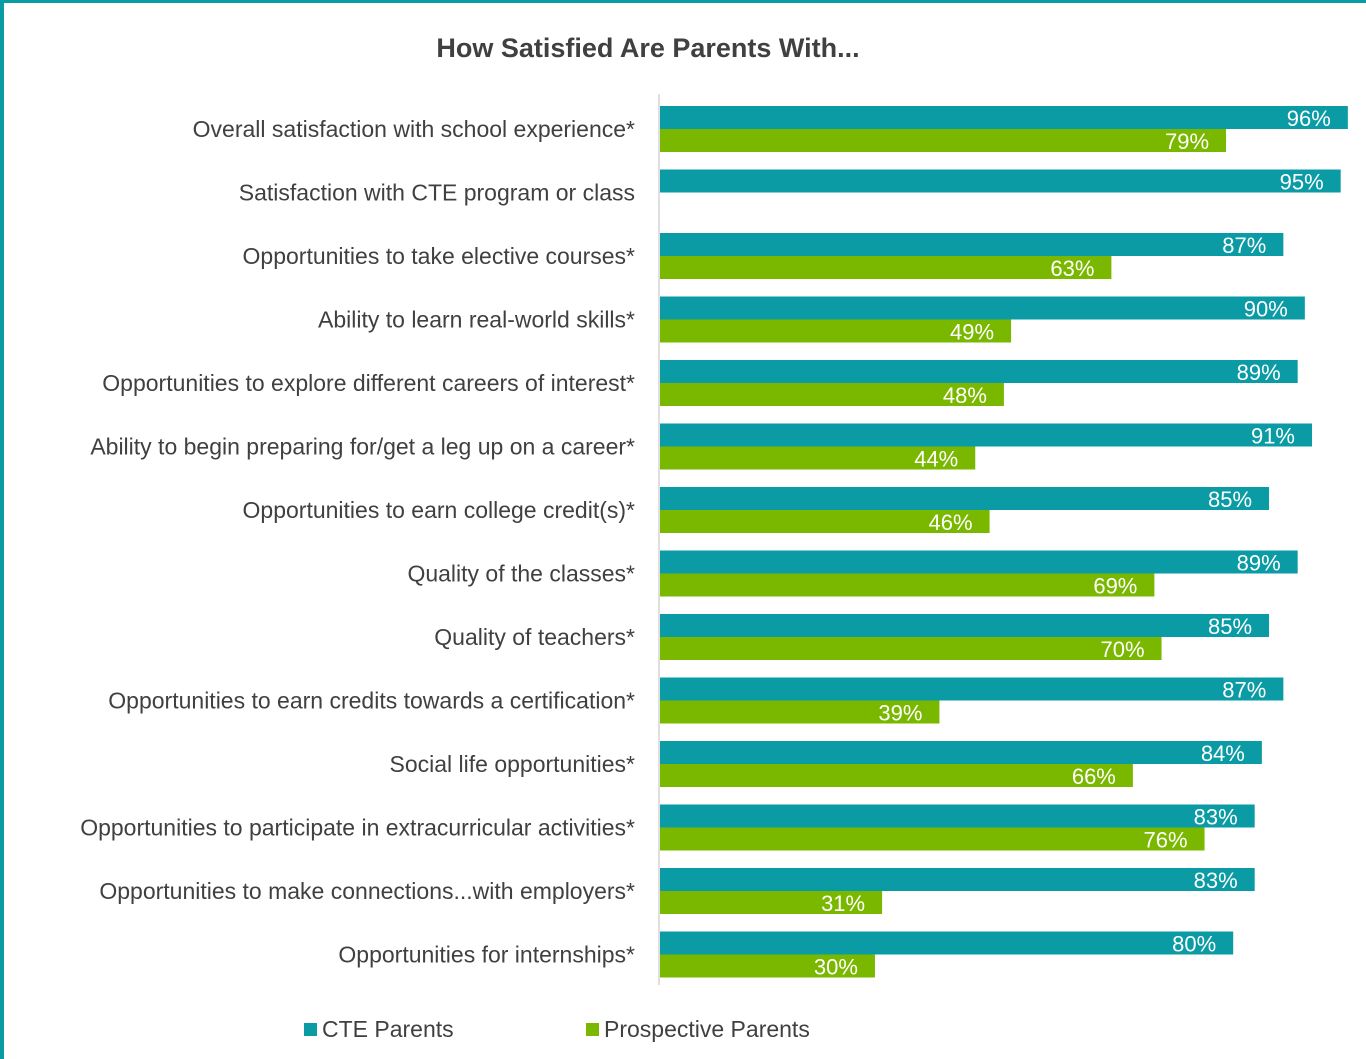 This screenshot has height=1059, width=1366. What do you see at coordinates (951, 522) in the screenshot?
I see `data-label: 46%` at bounding box center [951, 522].